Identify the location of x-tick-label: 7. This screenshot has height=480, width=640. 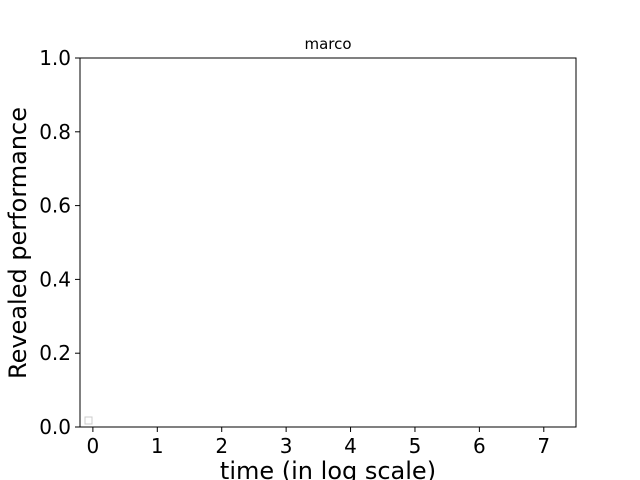
(543, 446).